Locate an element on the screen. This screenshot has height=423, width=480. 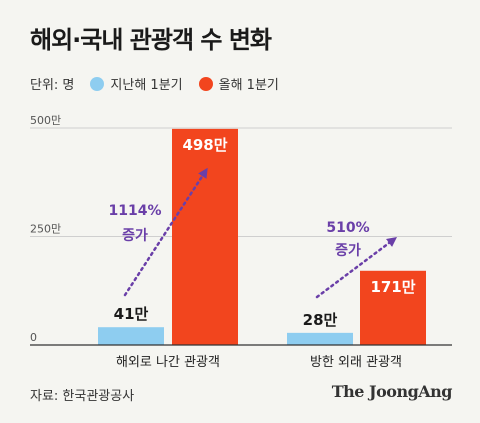
chart-title: 해외·국내 관광객 수 변화 is located at coordinates (151, 40).